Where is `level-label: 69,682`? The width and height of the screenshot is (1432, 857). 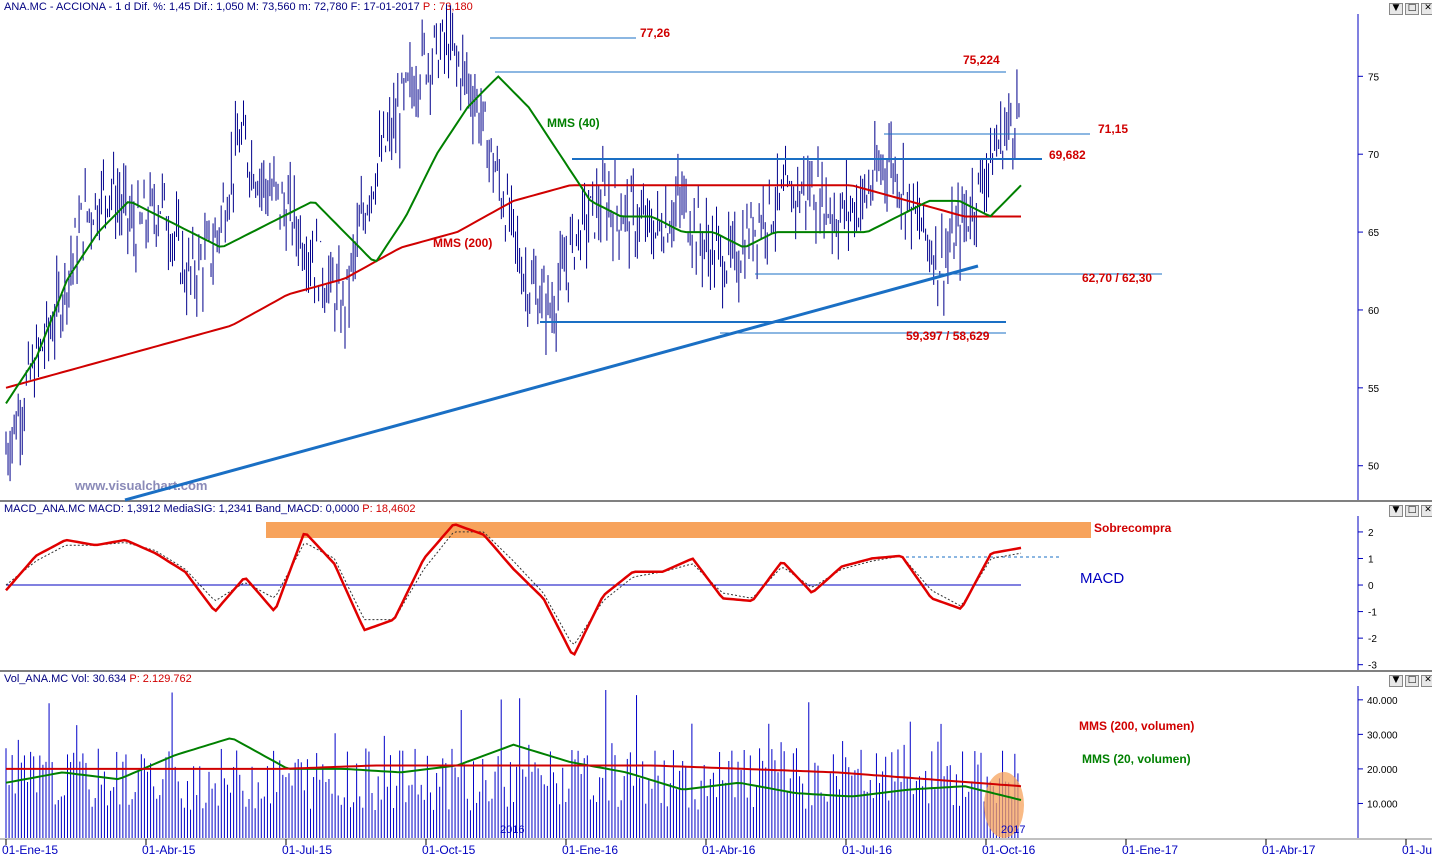 level-label: 69,682 is located at coordinates (1067, 155).